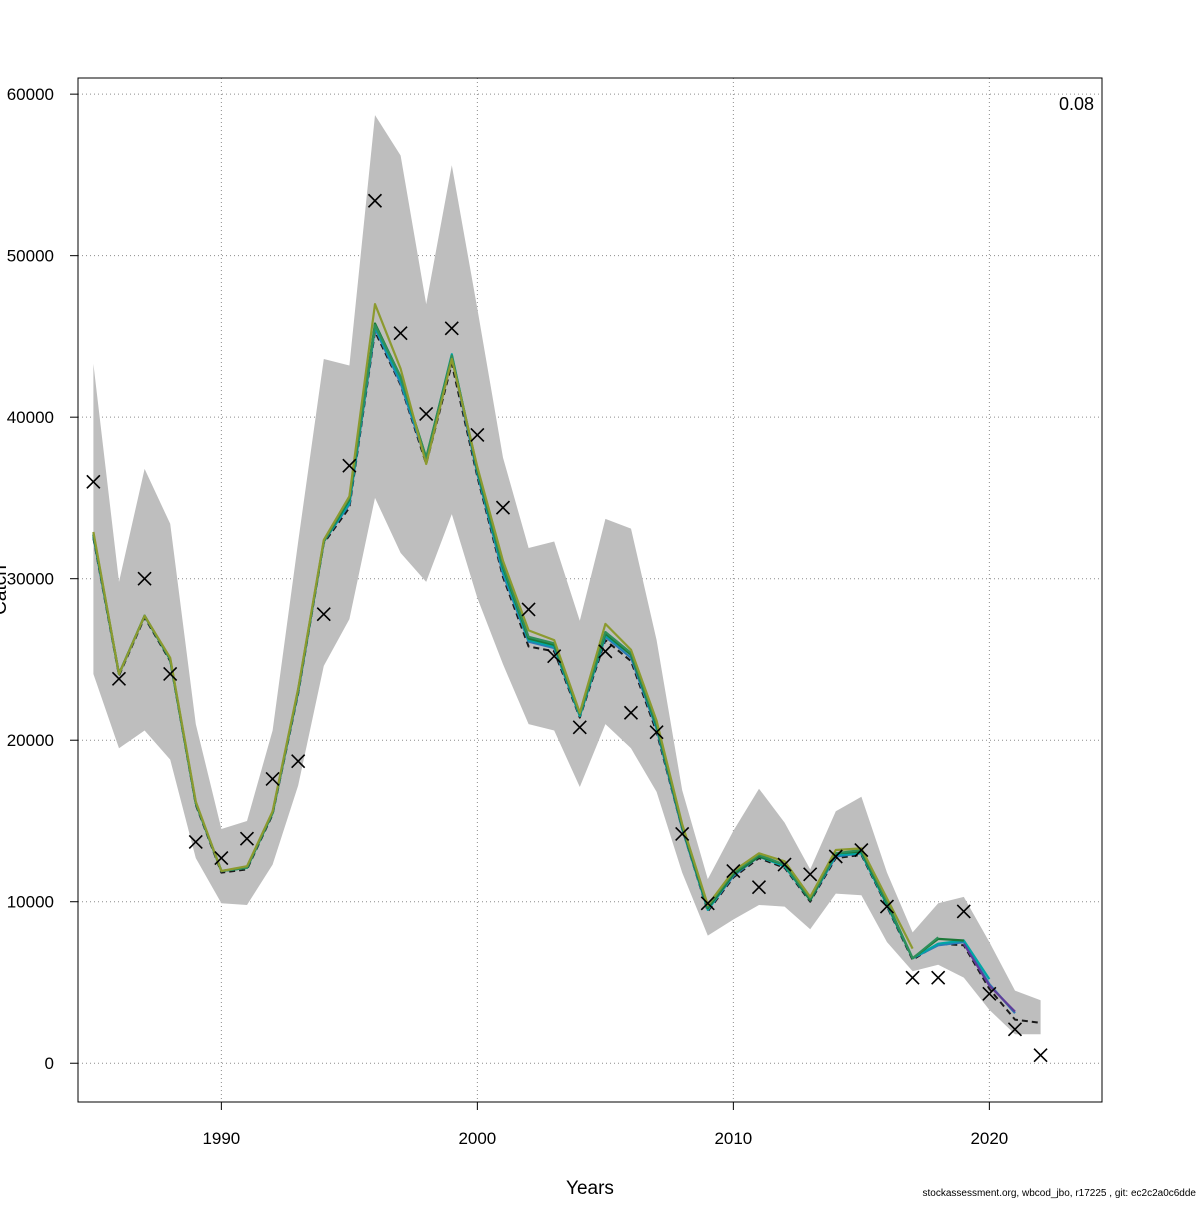 This screenshot has width=1200, height=1205. I want to click on y-axis-title: Catch, so click(5, 590).